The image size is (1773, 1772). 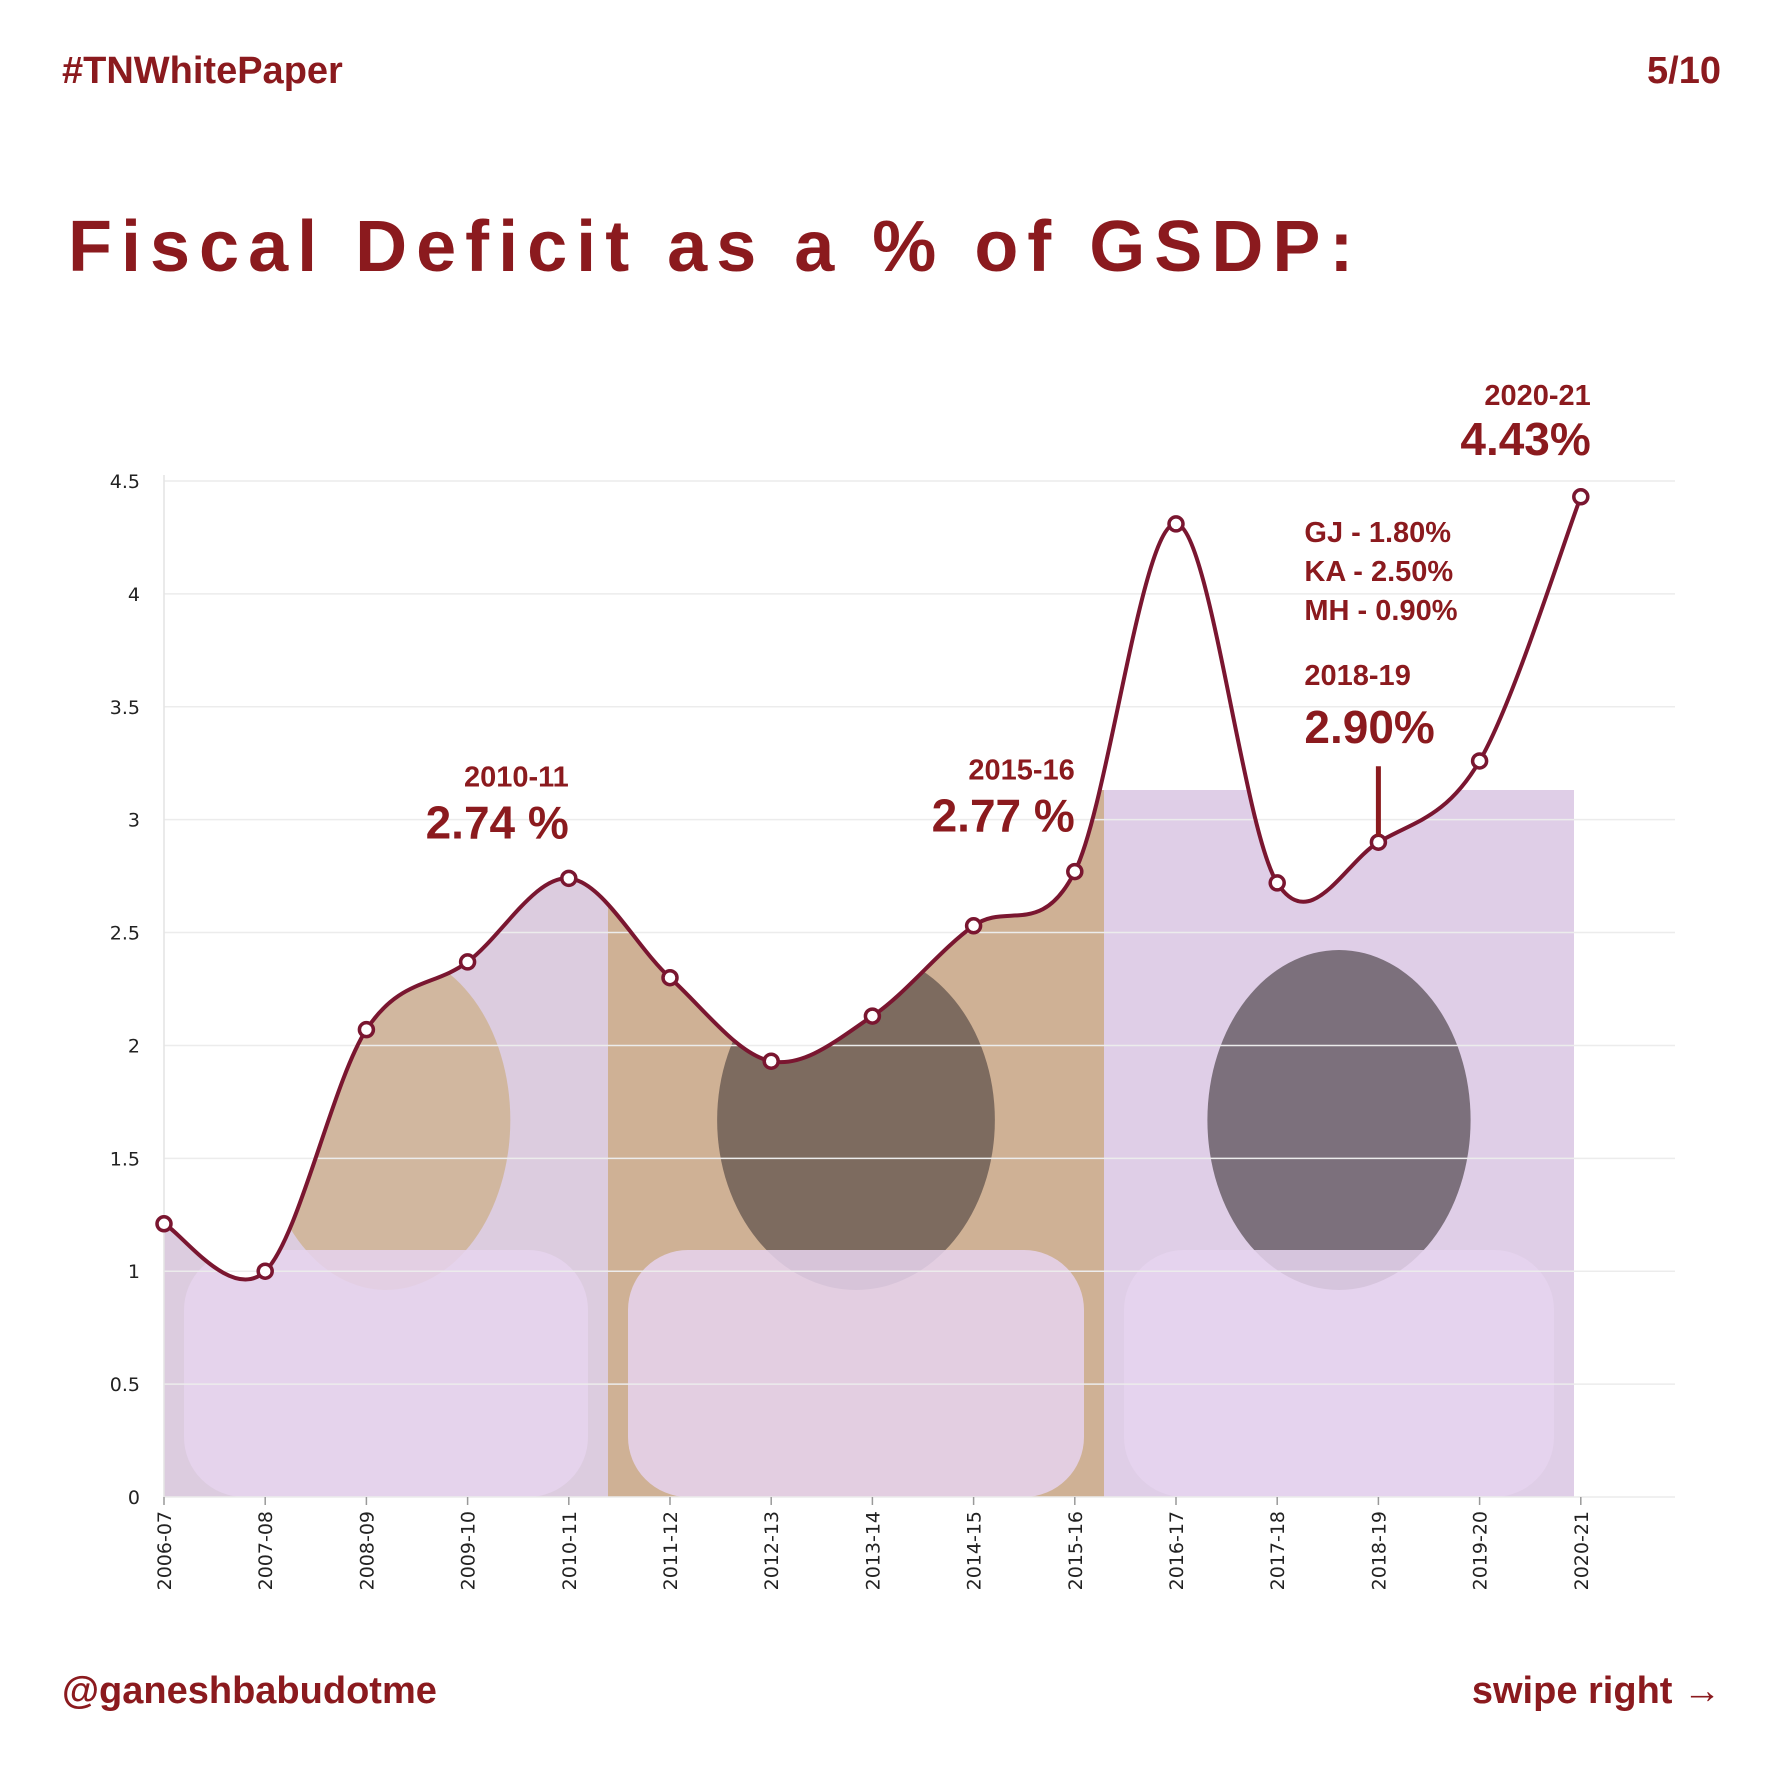 I want to click on chart-title: Fiscal Deficit as a % of GSDP:, so click(x=715, y=247).